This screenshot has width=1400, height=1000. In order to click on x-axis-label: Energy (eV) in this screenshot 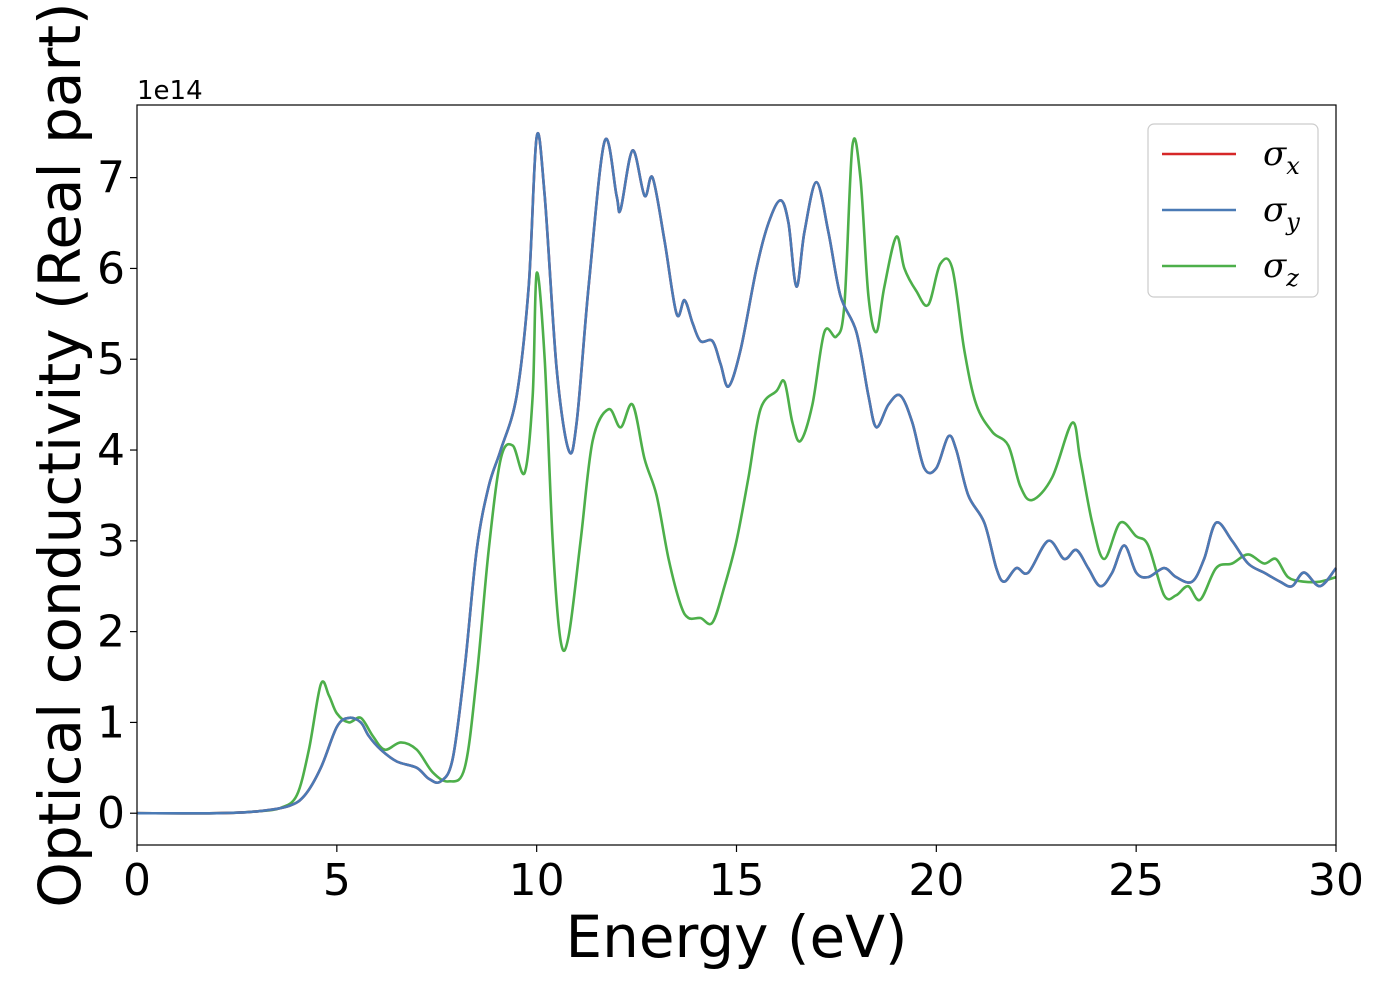, I will do `click(736, 937)`.